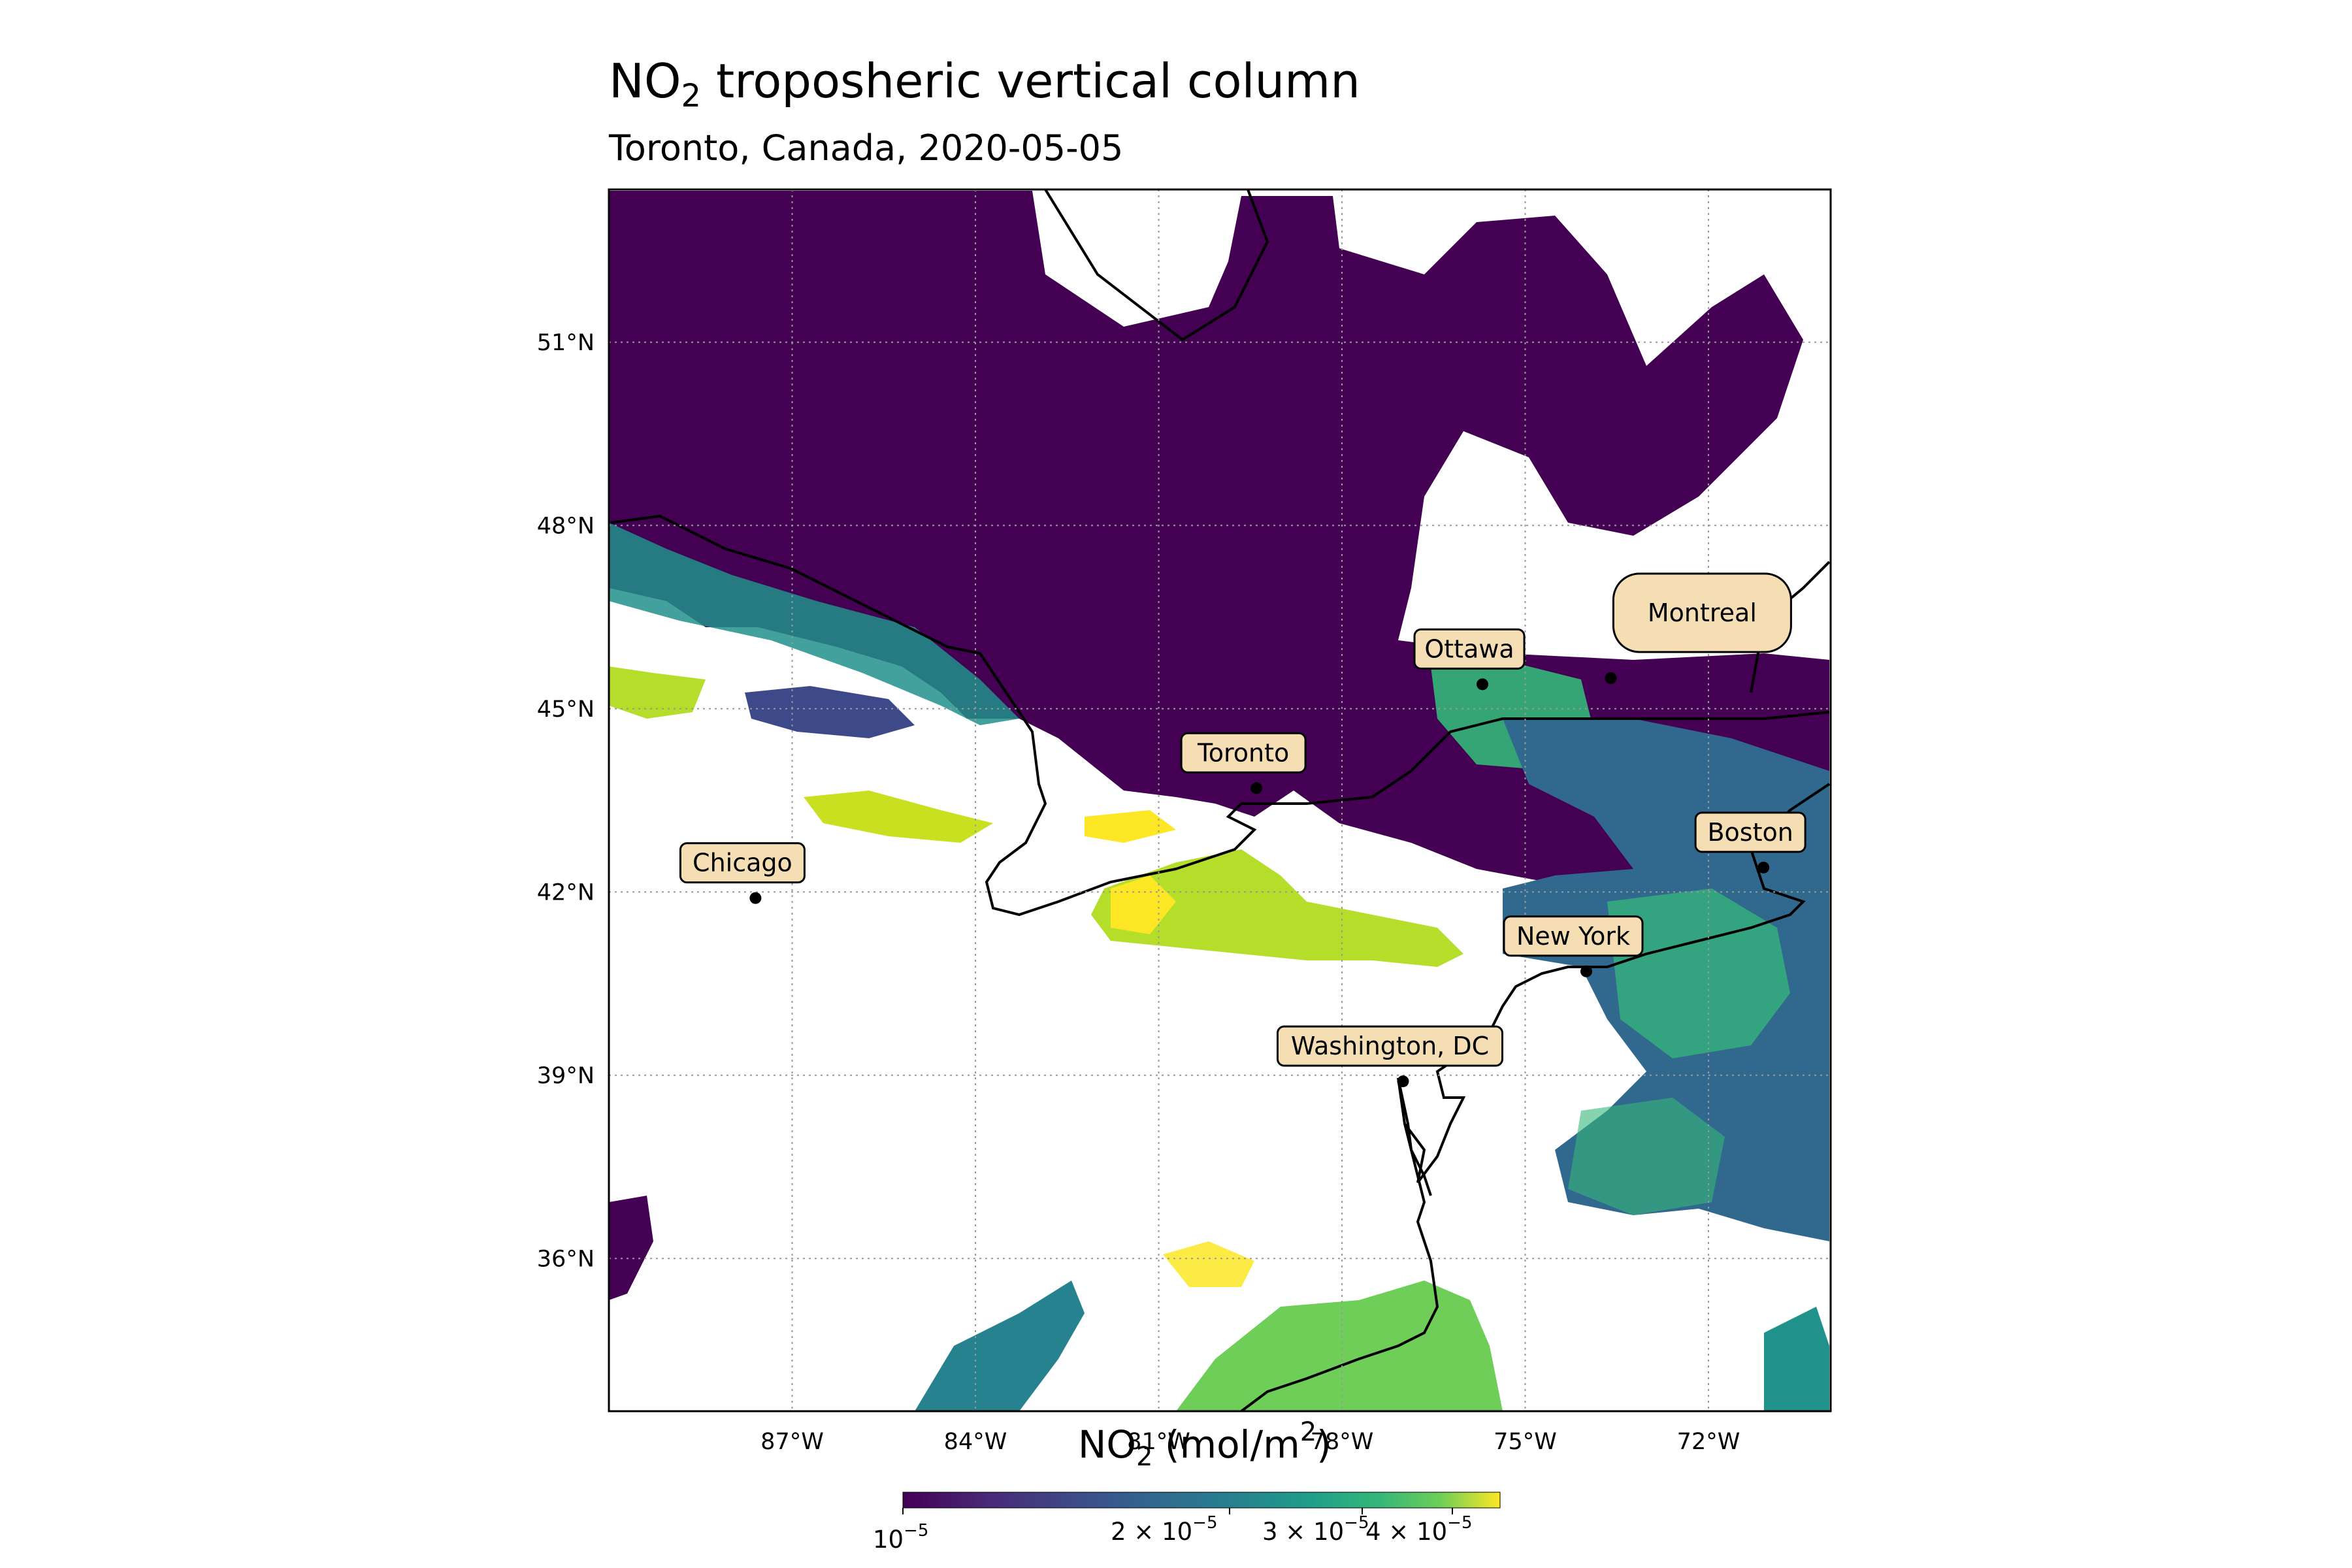 The width and height of the screenshot is (2352, 1568). What do you see at coordinates (1208, 1264) in the screenshot?
I see `no2-south-yellow` at bounding box center [1208, 1264].